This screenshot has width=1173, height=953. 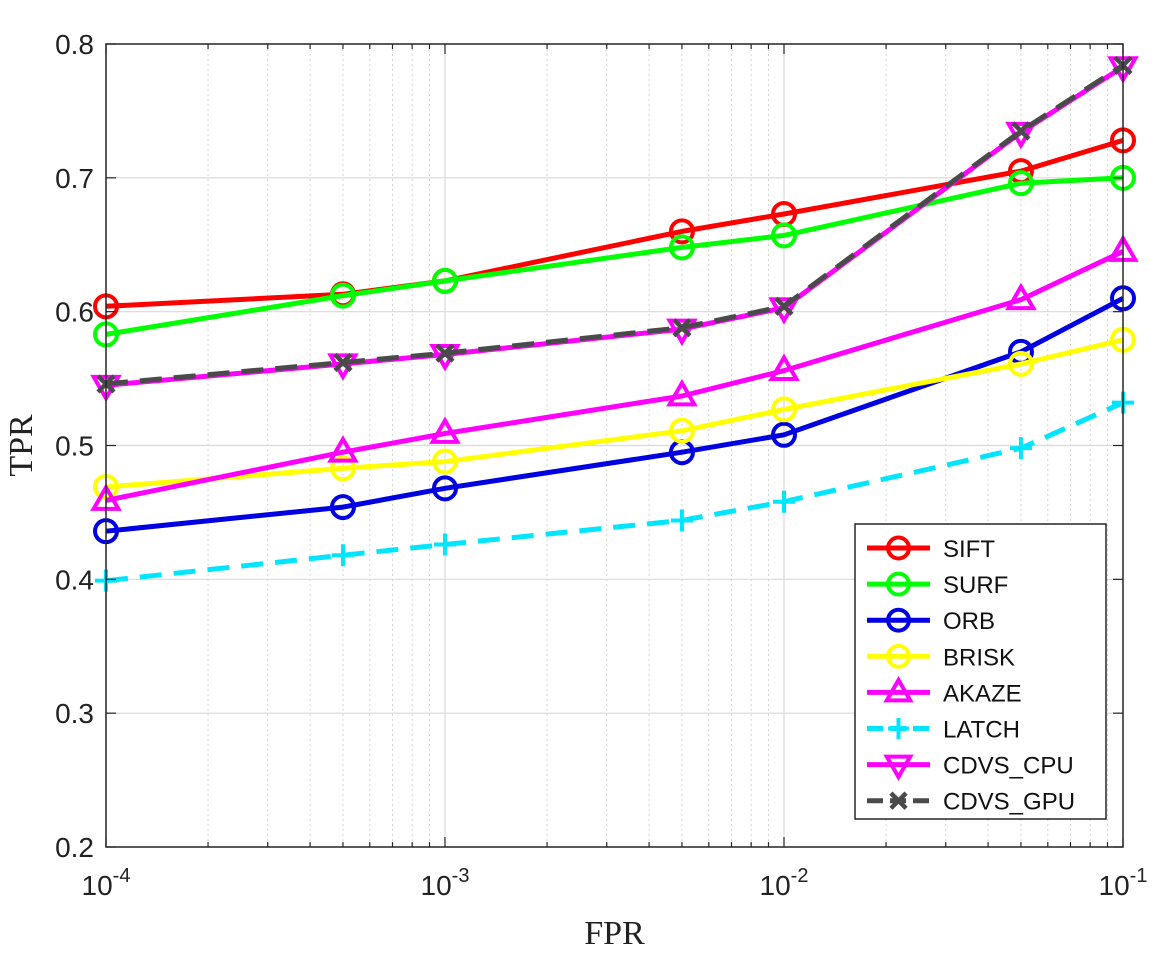 I want to click on legend-label-cdvs-cpu: CDVS_CPU, so click(x=1008, y=766).